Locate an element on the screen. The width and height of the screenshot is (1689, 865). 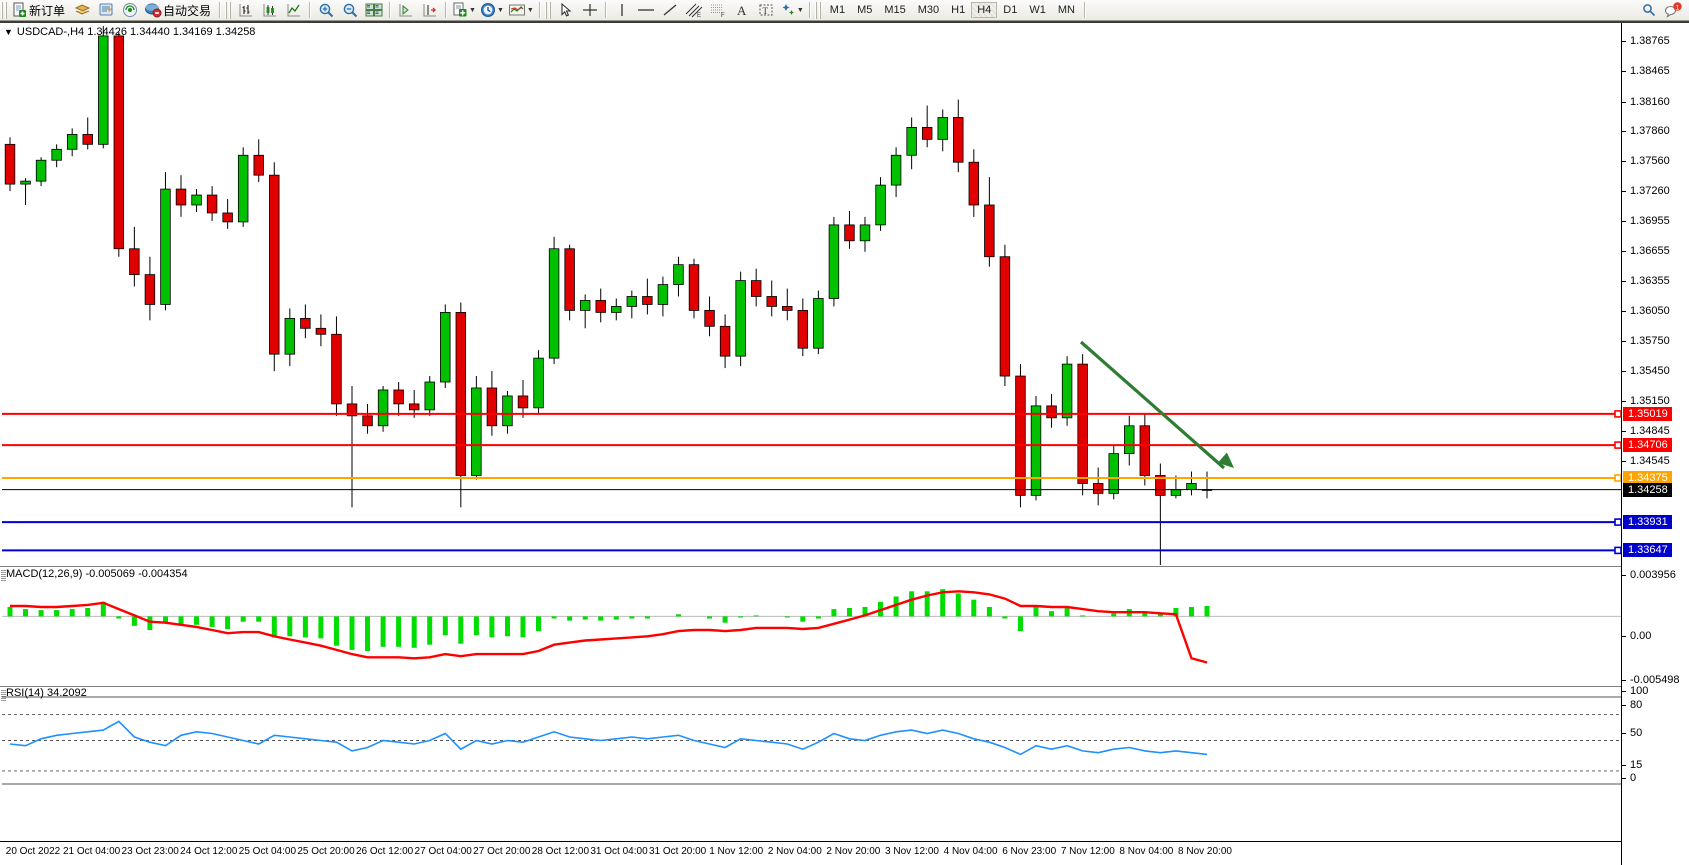
cursor-button is located at coordinates (566, 10).